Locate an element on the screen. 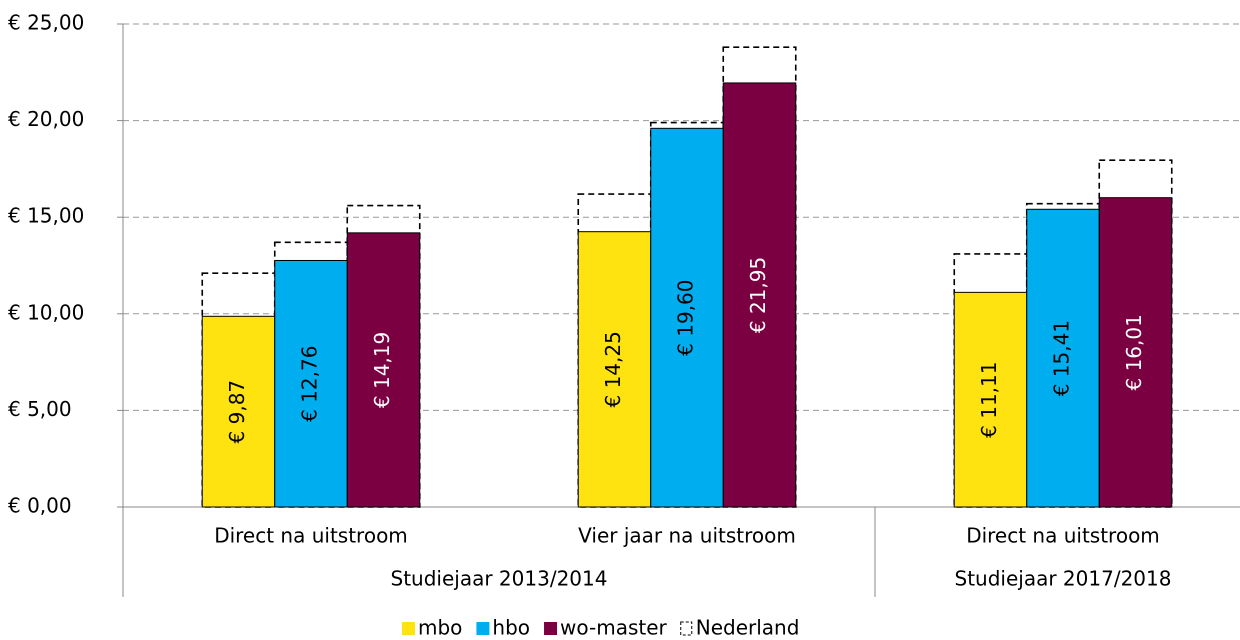 The height and width of the screenshot is (640, 1240). y-tick-label: € 10,00 is located at coordinates (46, 312).